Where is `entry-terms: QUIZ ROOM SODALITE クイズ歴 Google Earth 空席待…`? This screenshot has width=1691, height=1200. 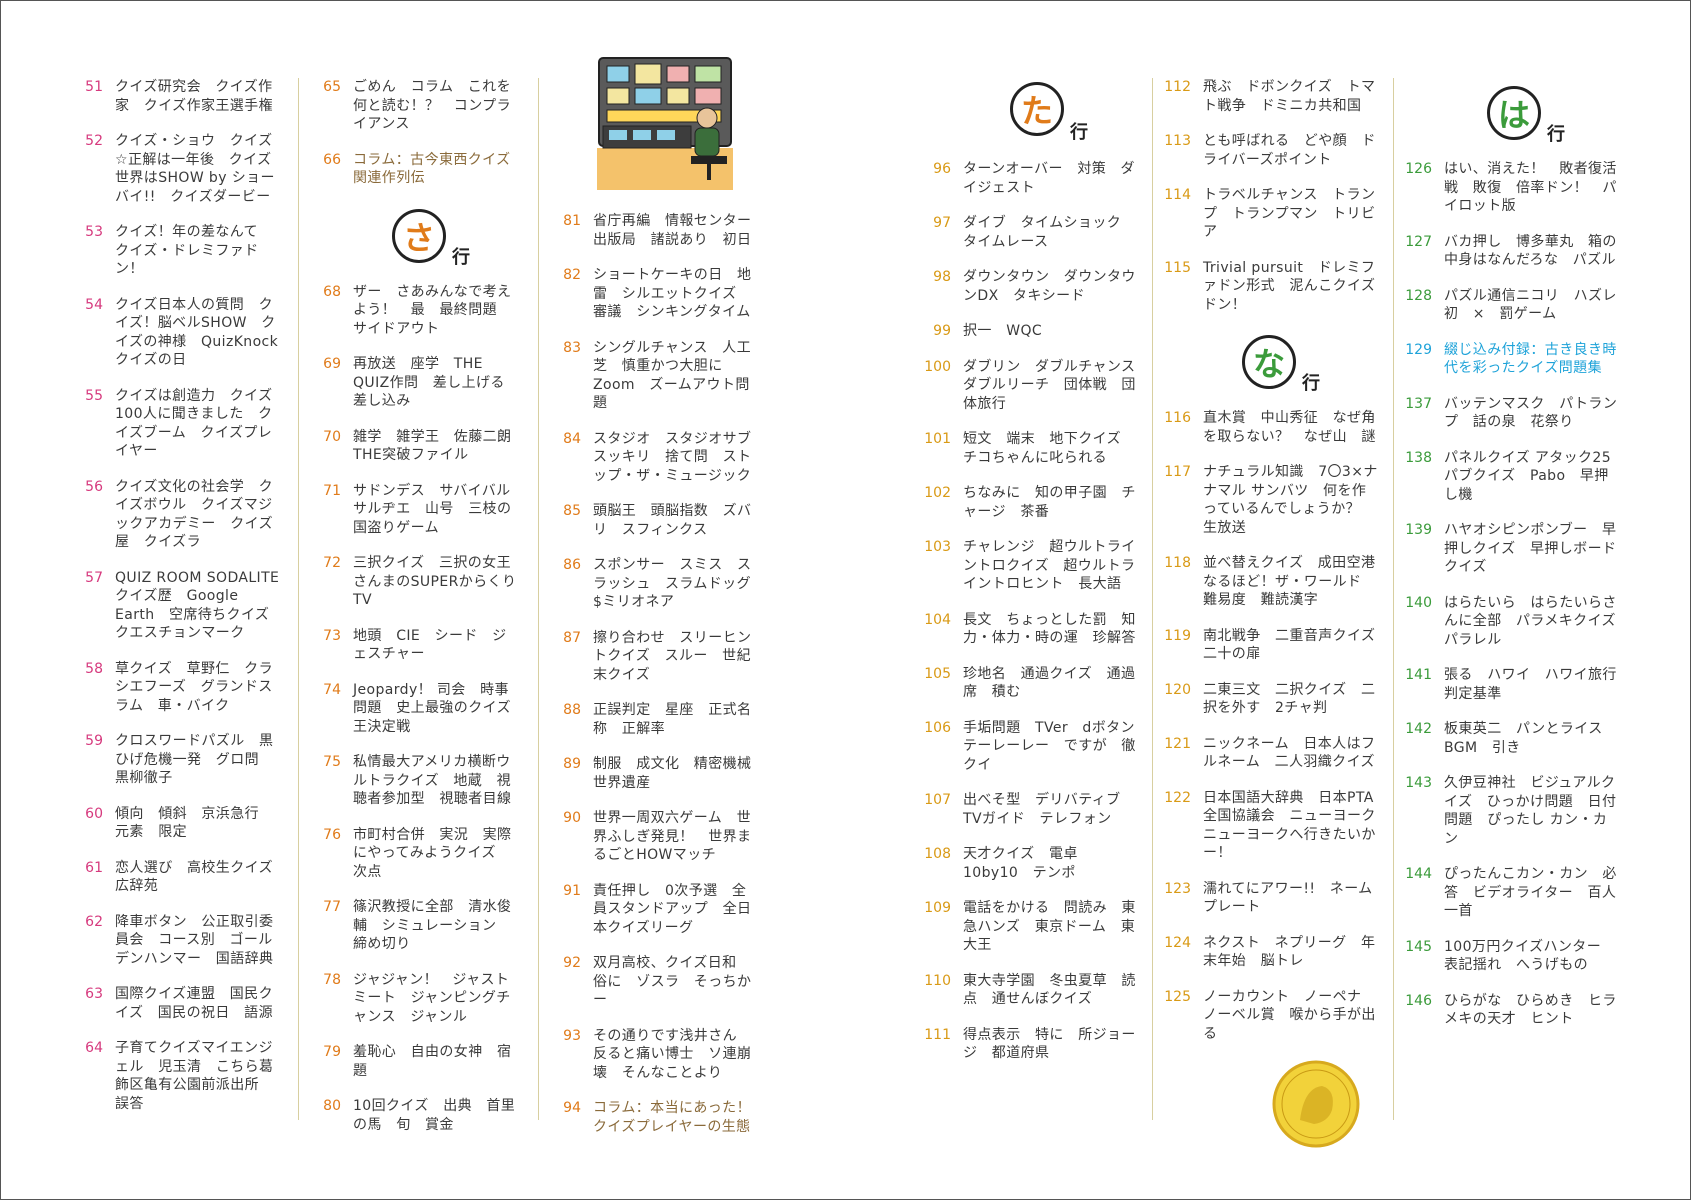 entry-terms: QUIZ ROOM SODALITE クイズ歴 Google Earth 空席待… is located at coordinates (204, 605).